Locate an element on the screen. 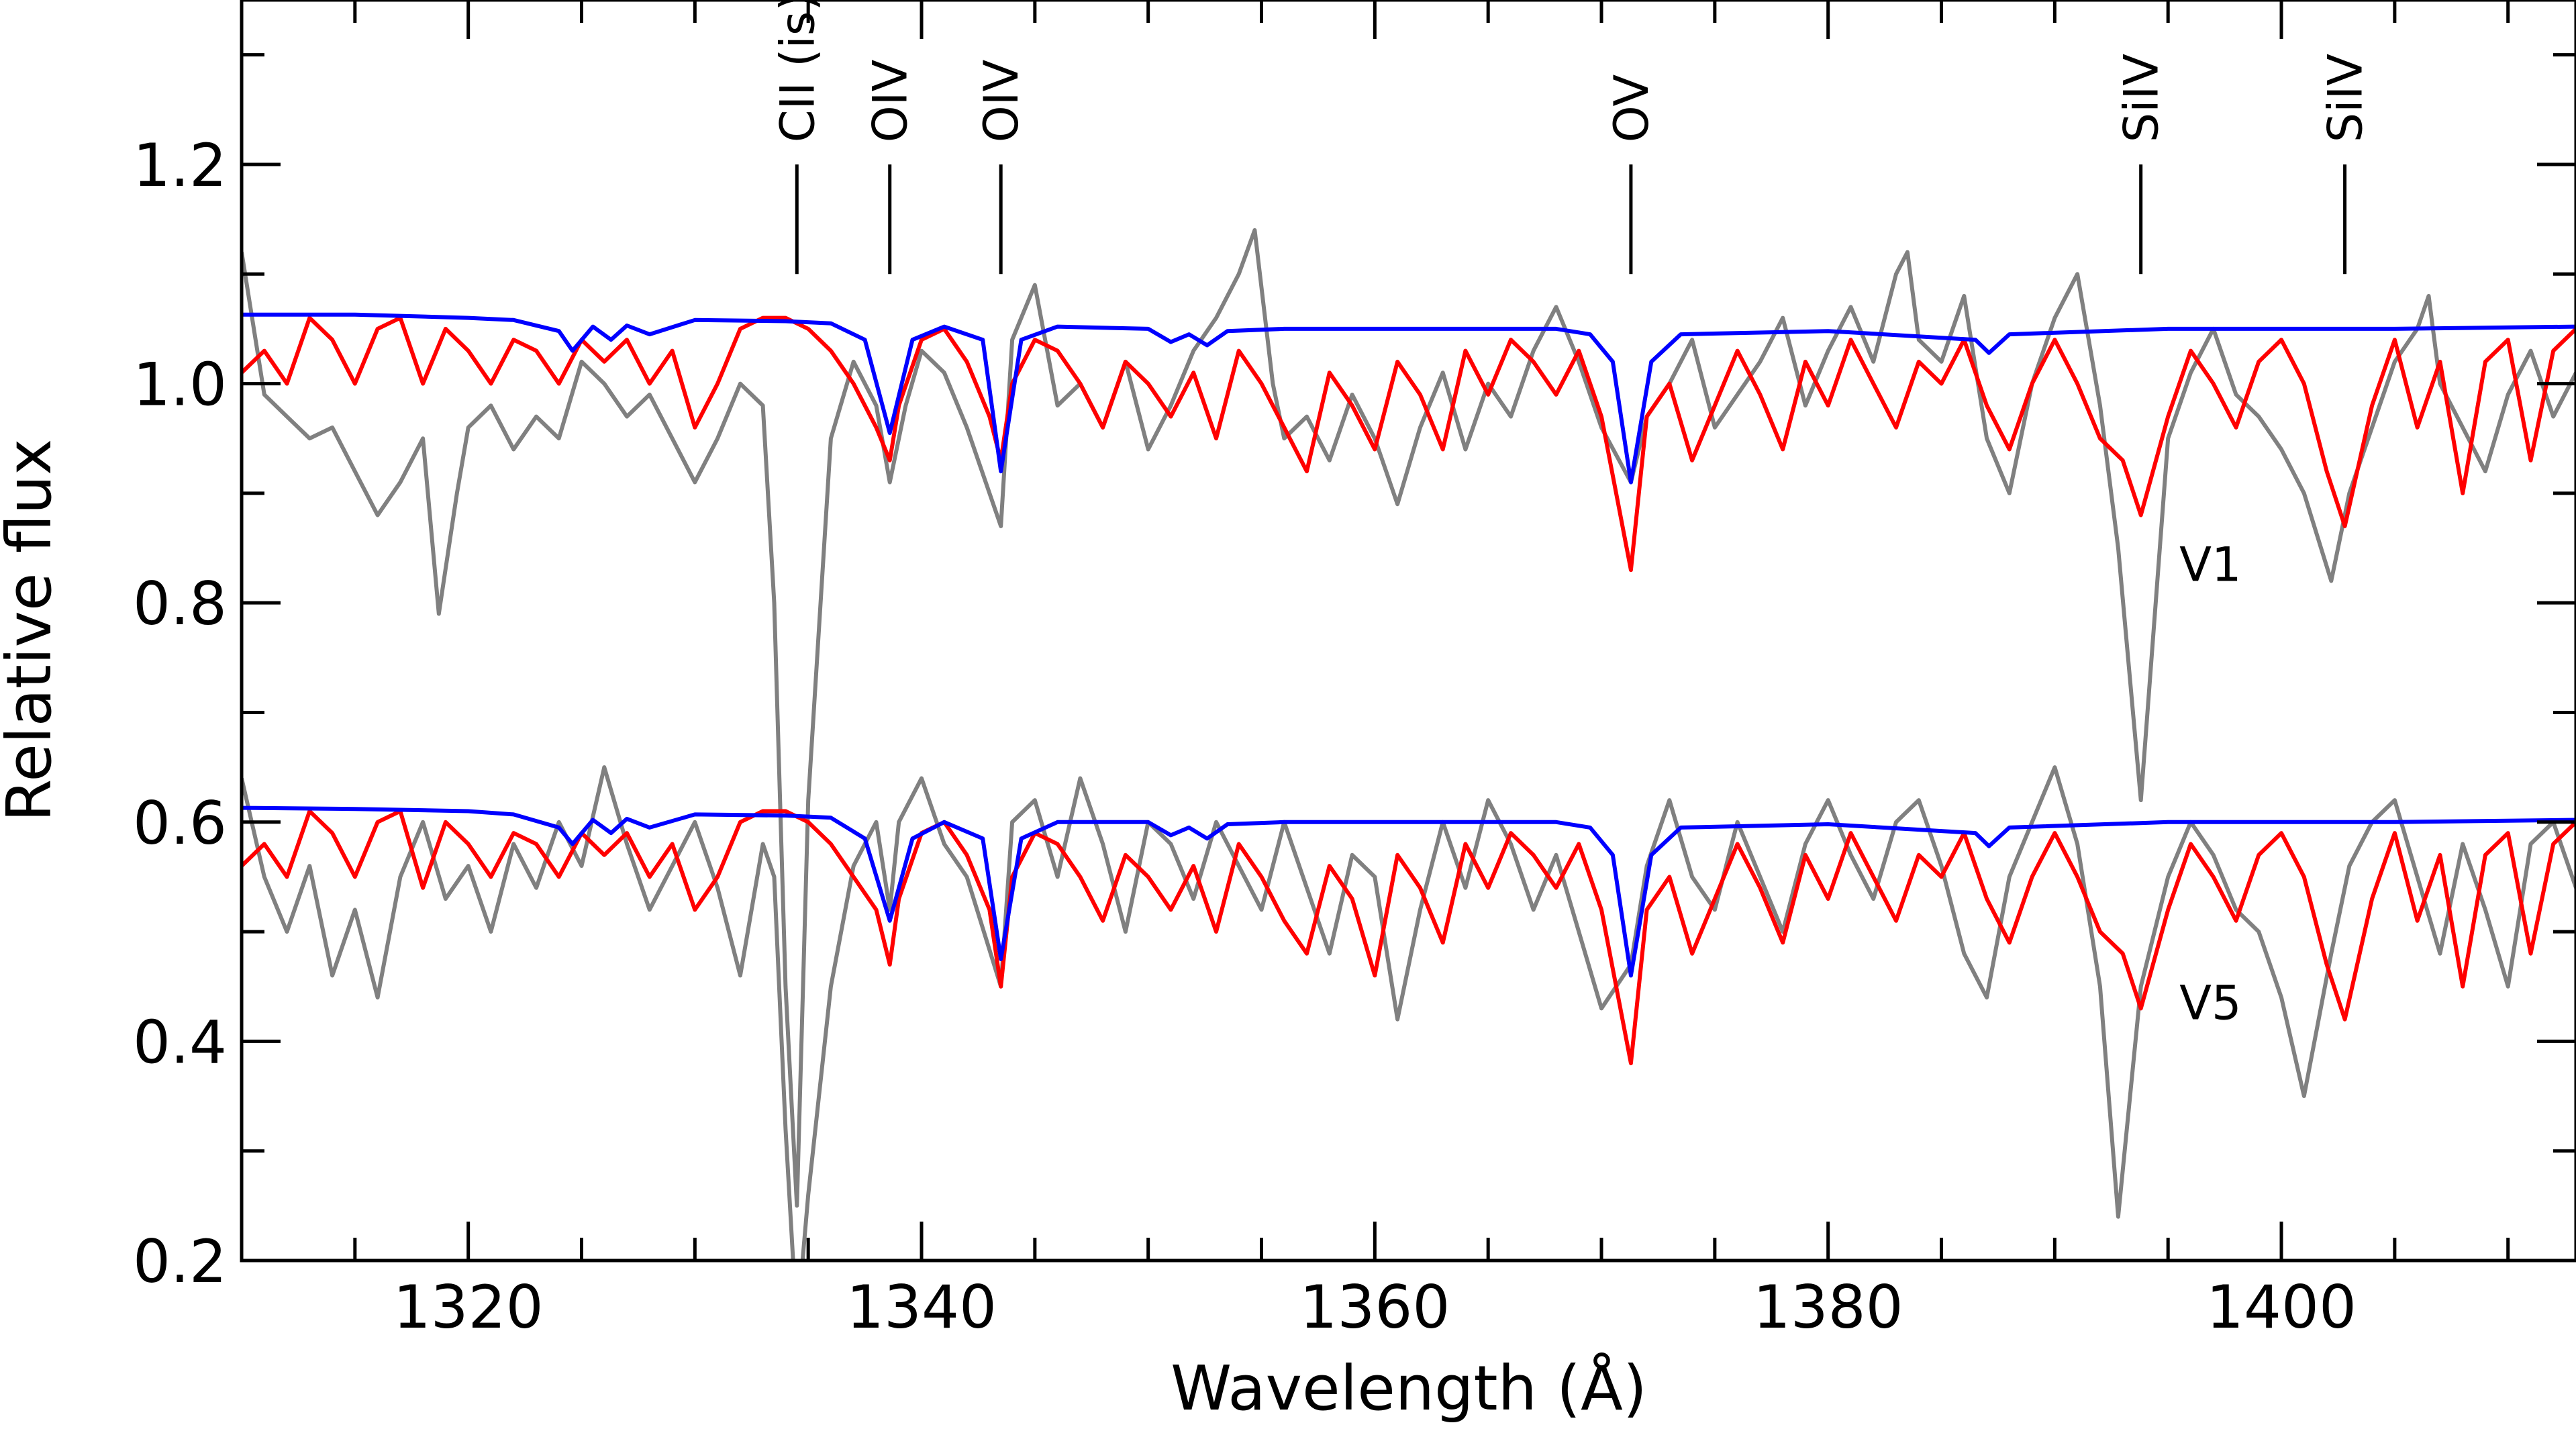 The height and width of the screenshot is (1429, 2576). x-axis-title: Wavelength (Å) is located at coordinates (1409, 1388).